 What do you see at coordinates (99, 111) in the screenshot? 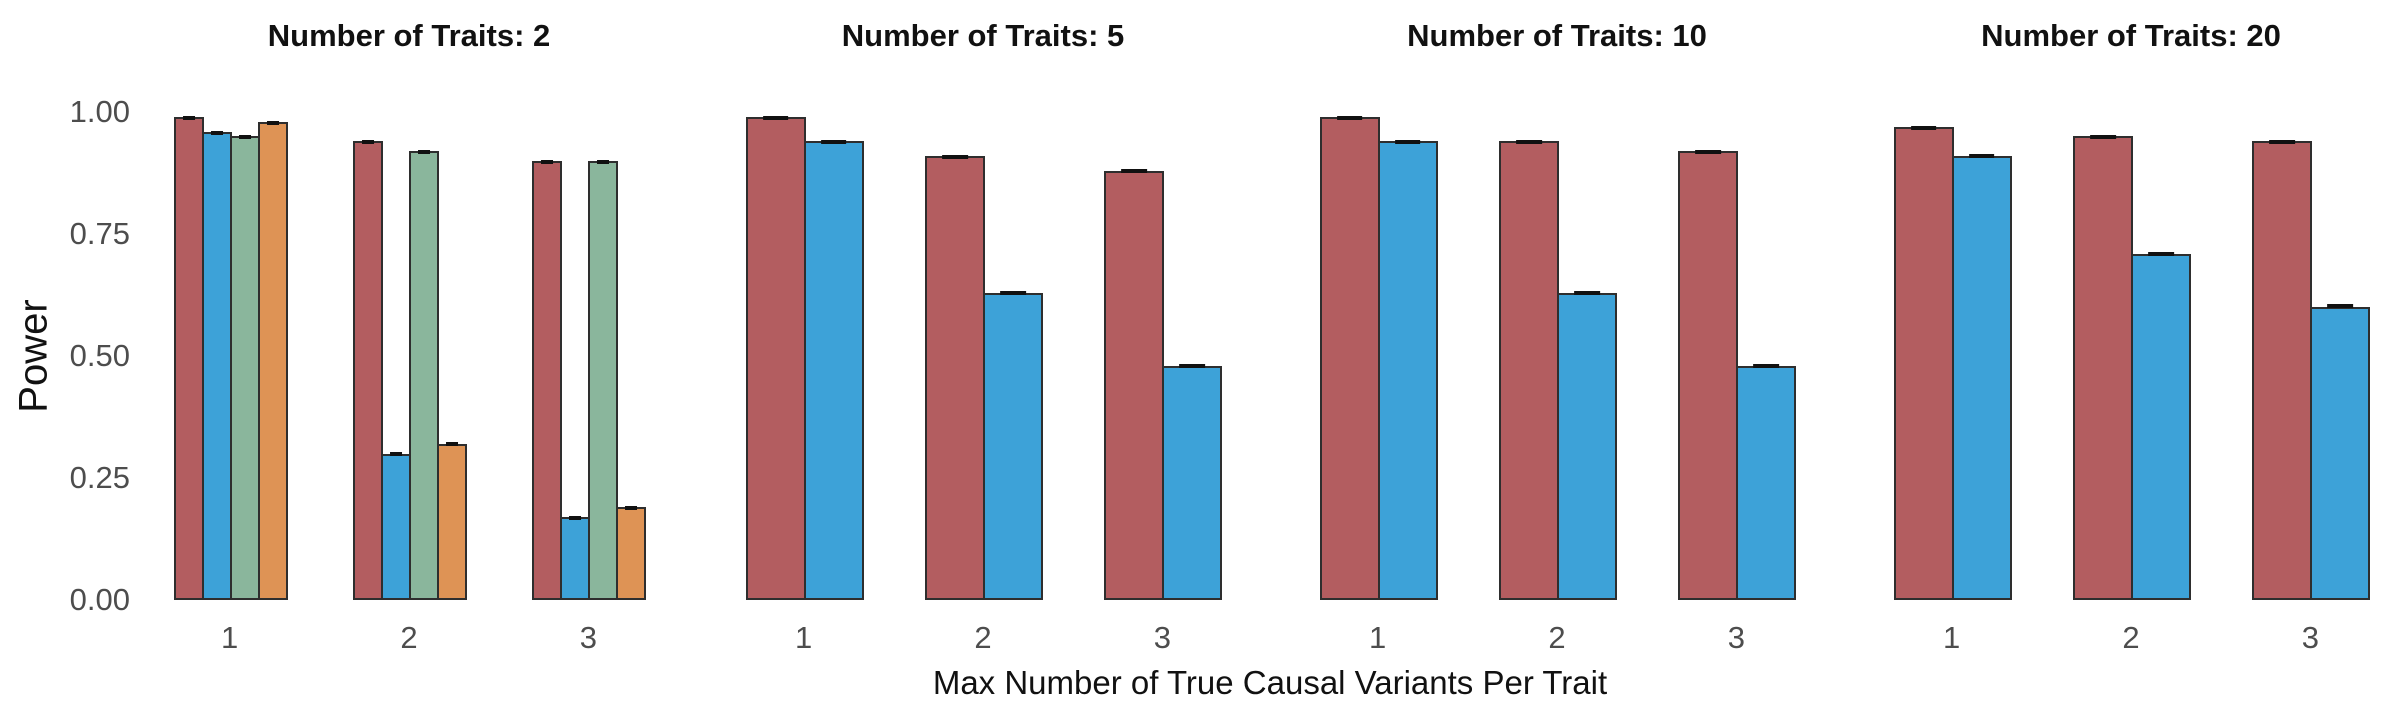
I see `y-tick-label: 1.00` at bounding box center [99, 111].